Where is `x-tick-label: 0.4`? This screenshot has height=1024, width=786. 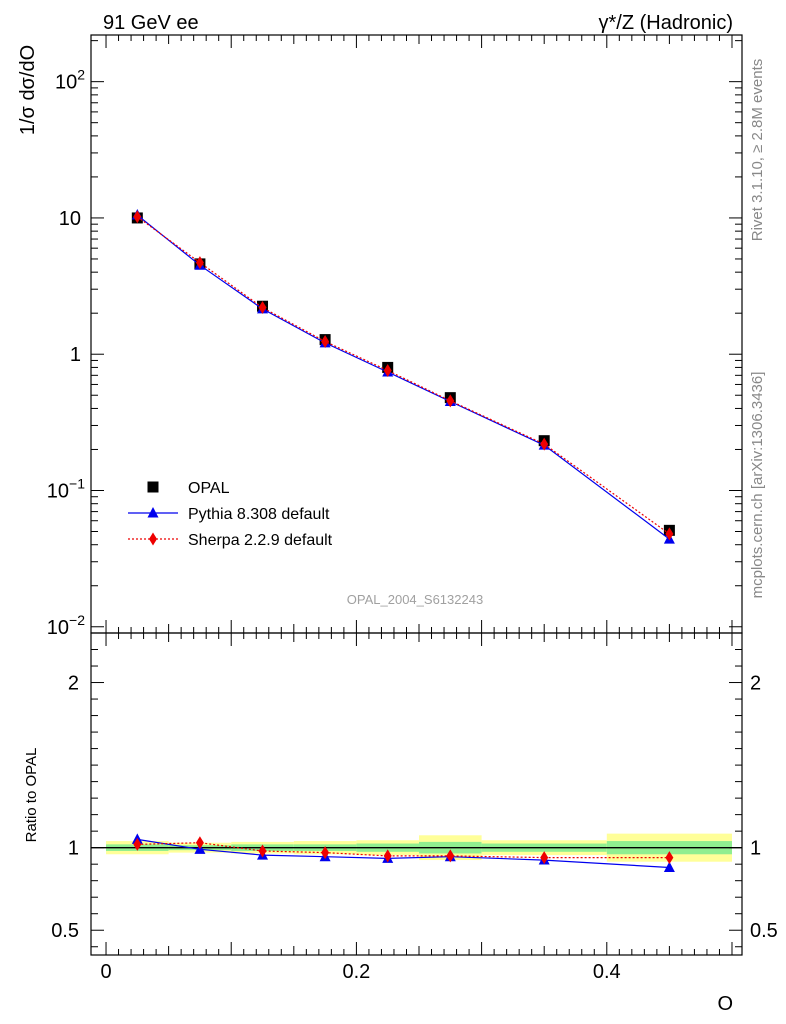
x-tick-label: 0.4 is located at coordinates (607, 972).